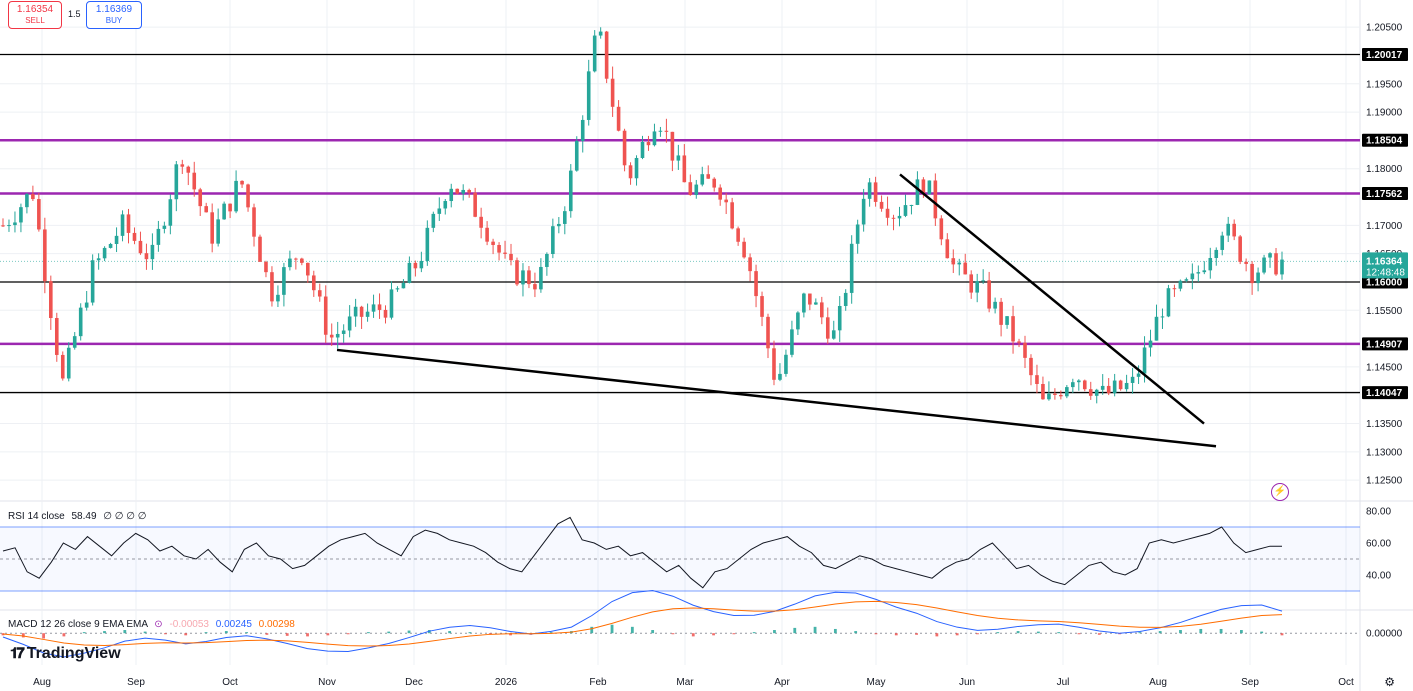  What do you see at coordinates (642, 623) in the screenshot?
I see `macd-line` at bounding box center [642, 623].